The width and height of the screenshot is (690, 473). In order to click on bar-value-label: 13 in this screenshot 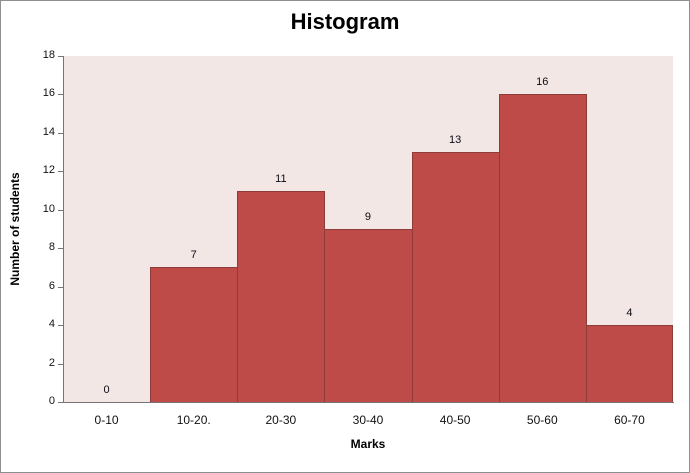, I will do `click(455, 140)`.